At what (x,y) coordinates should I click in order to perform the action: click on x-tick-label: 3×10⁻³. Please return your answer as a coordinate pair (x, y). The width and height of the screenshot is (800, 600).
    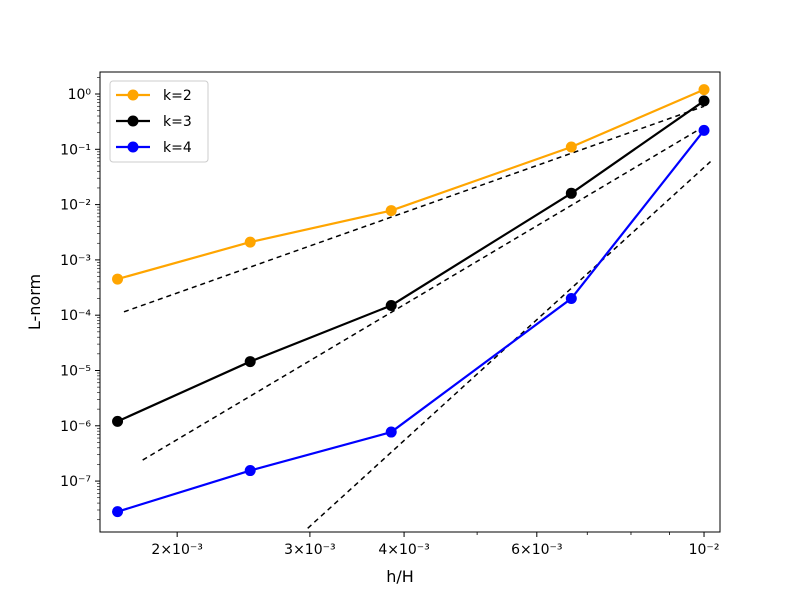
    Looking at the image, I should click on (309, 550).